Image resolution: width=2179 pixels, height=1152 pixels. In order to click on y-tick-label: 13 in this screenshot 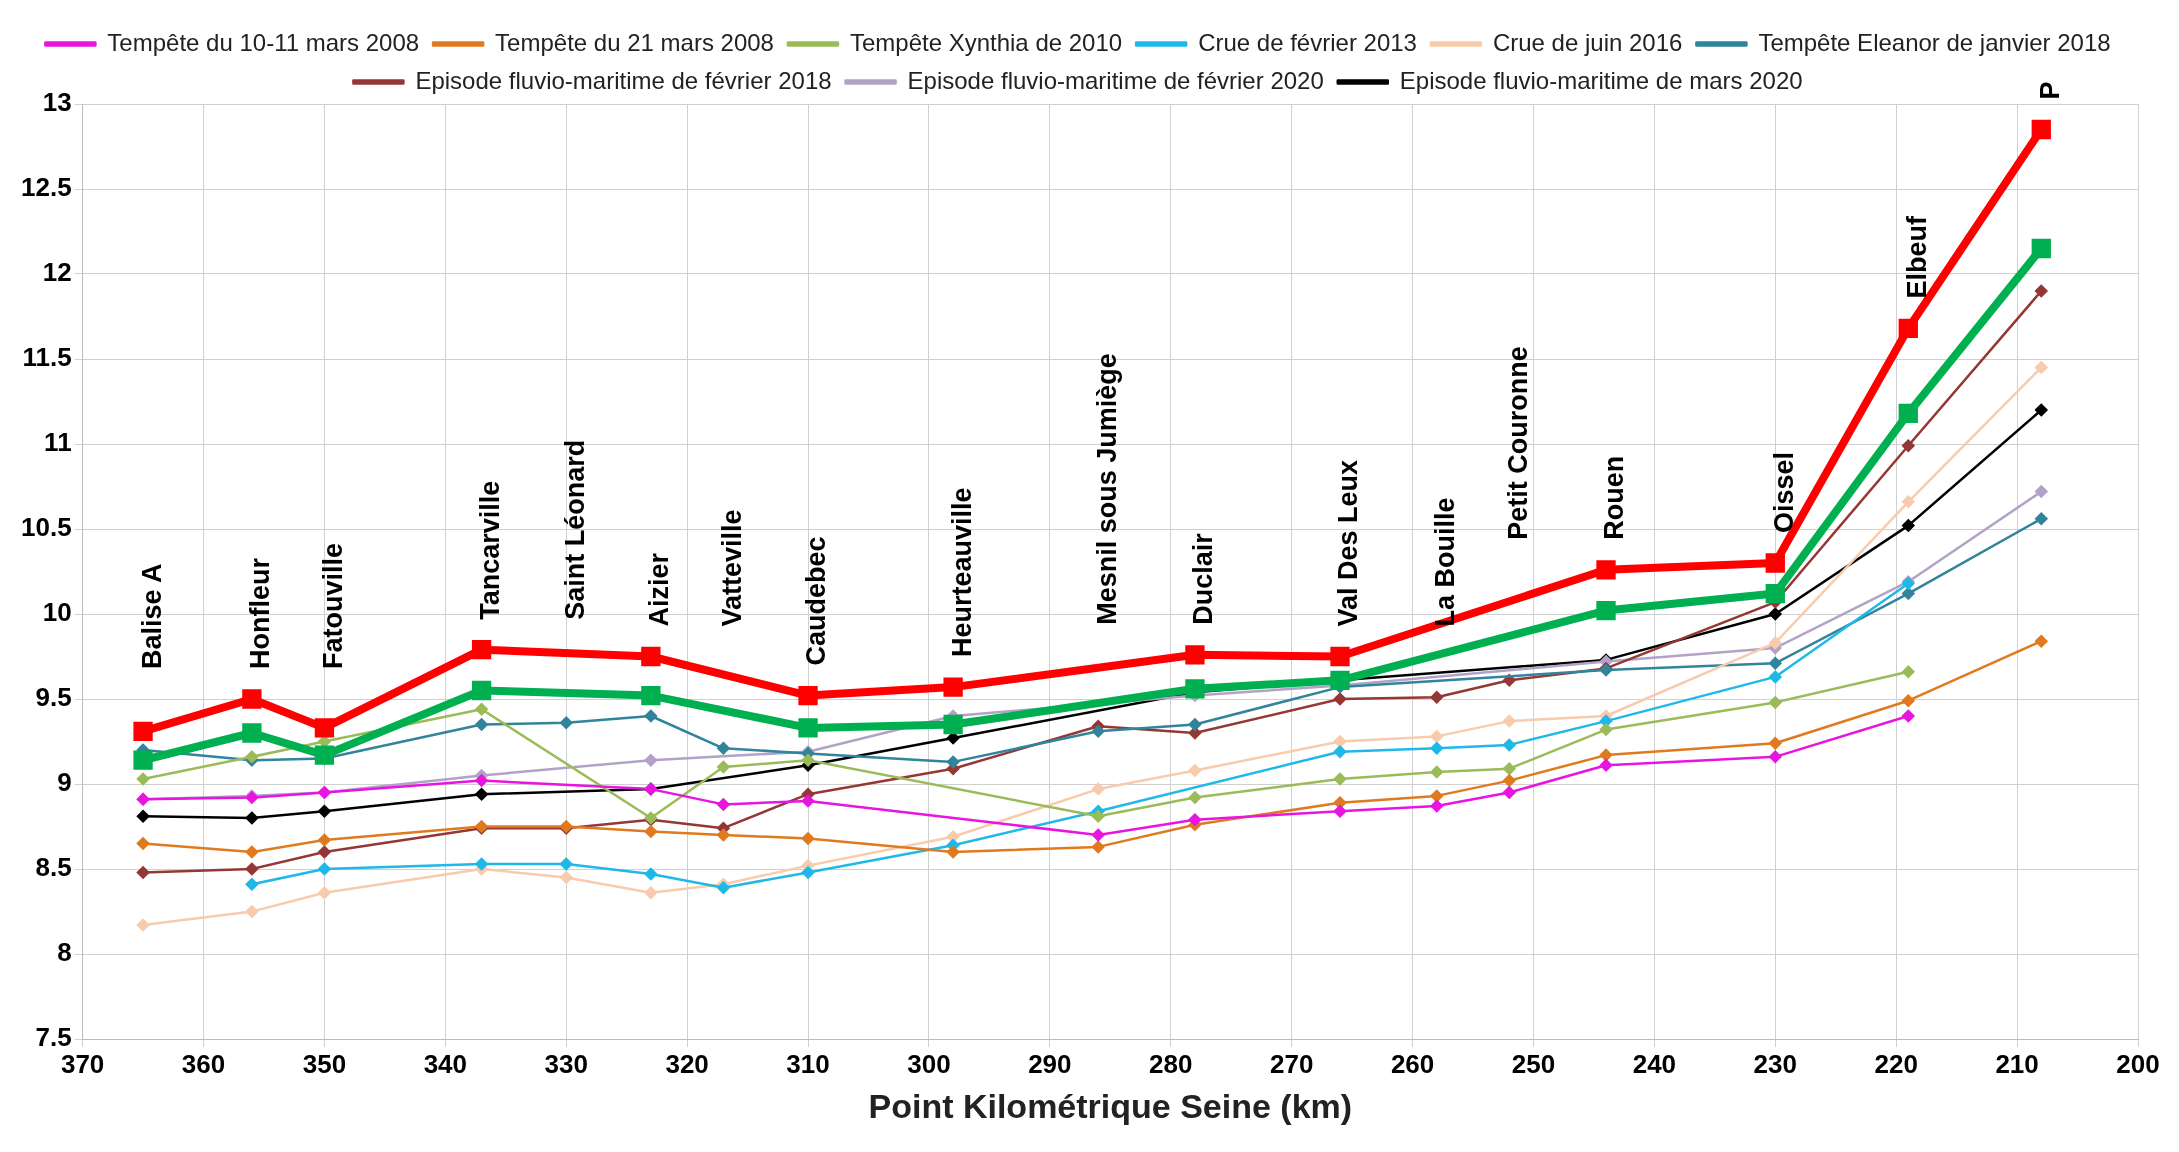, I will do `click(57, 102)`.